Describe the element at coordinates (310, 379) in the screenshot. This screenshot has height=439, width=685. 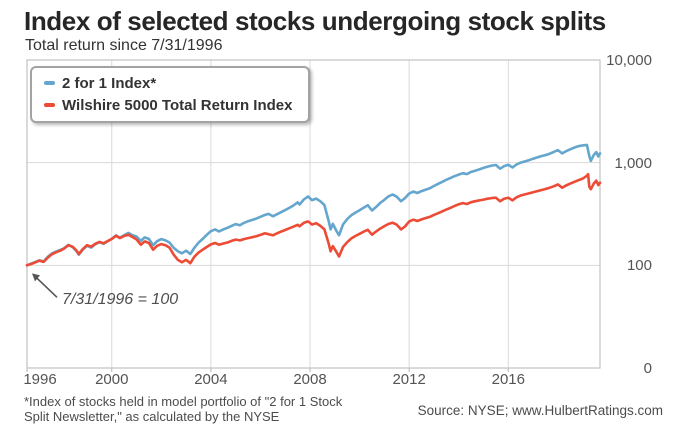
I see `x-tick-label-2008: 2008` at that location.